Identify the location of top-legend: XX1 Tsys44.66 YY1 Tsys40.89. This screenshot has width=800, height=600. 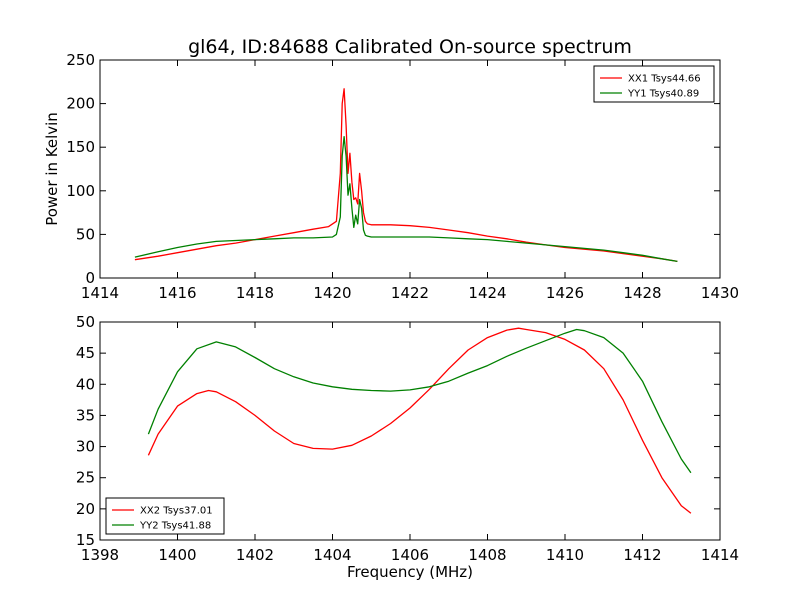
(654, 84).